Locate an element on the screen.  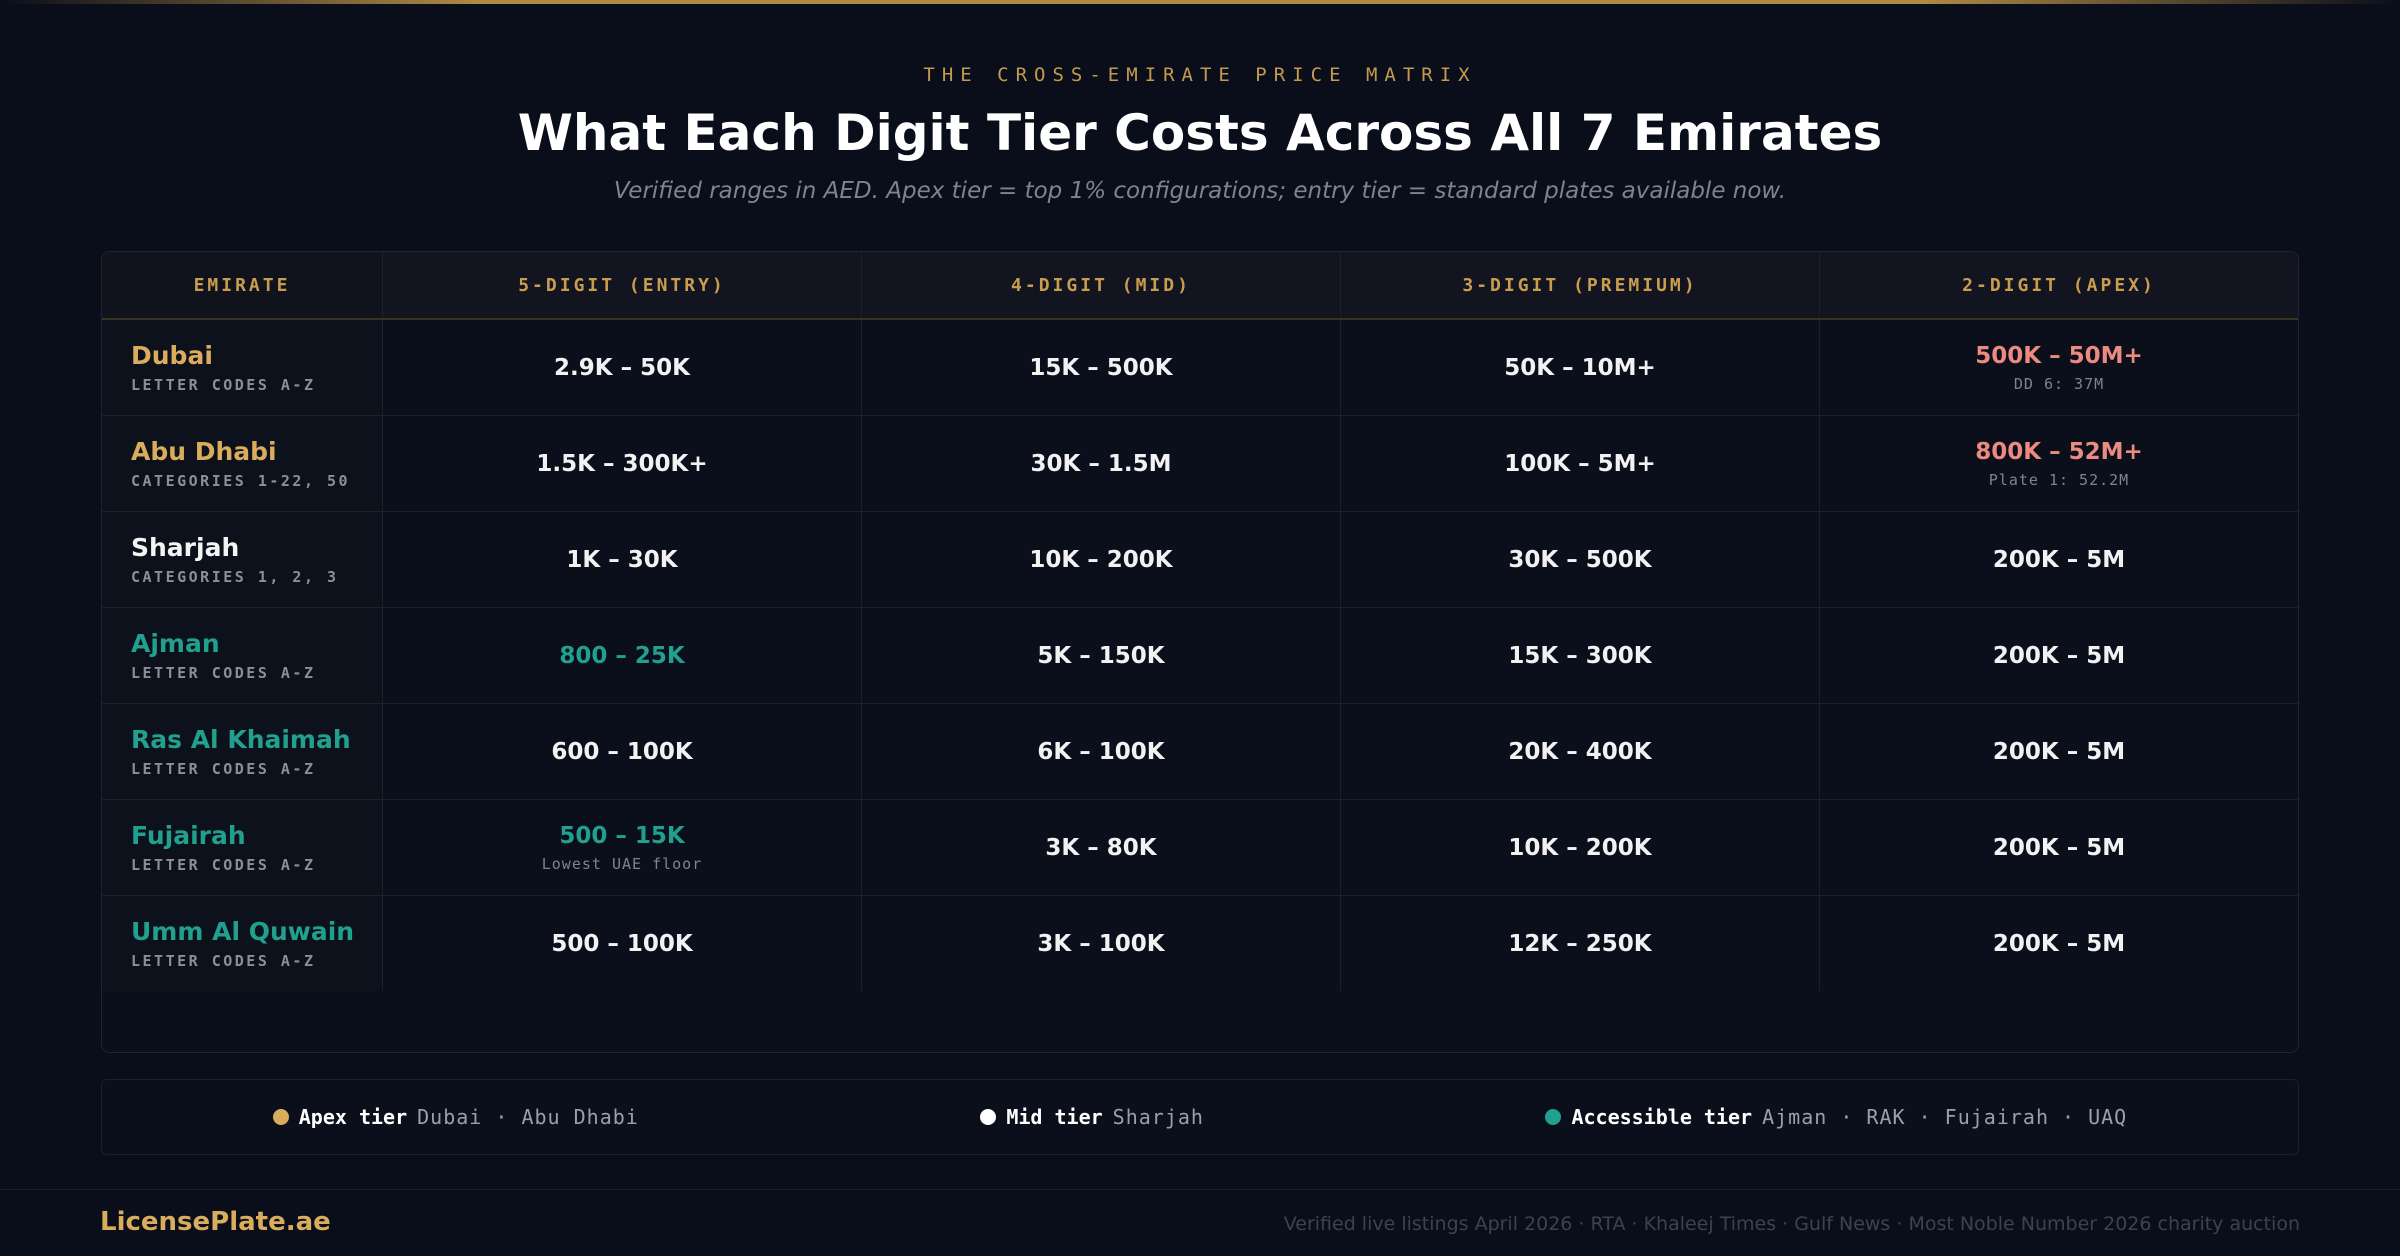
price-cell: 500 – 100K is located at coordinates (621, 943).